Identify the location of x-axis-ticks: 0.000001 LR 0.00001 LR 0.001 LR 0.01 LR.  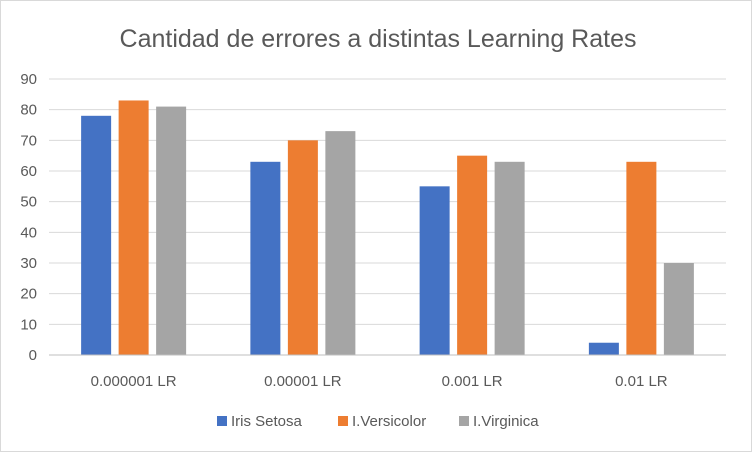
(379, 381).